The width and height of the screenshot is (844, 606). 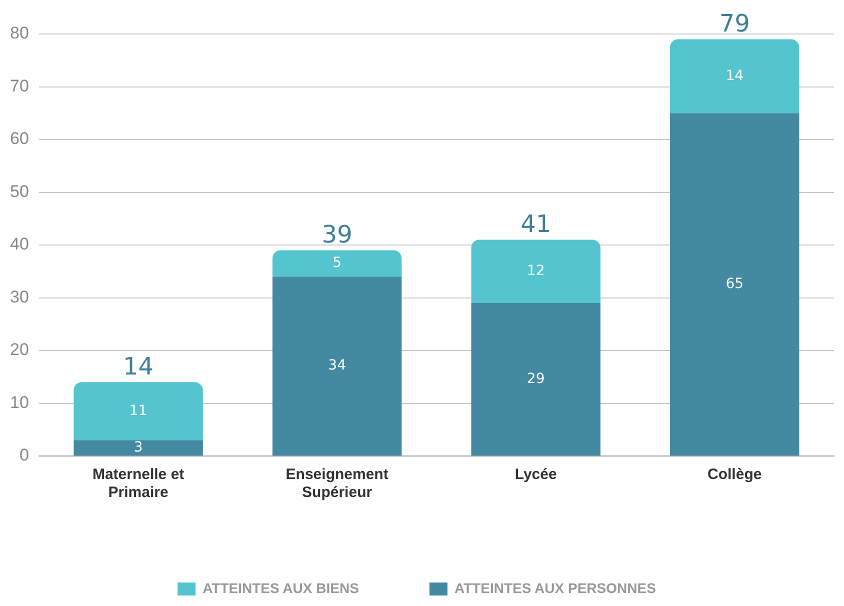 I want to click on data-label: 29, so click(x=535, y=378).